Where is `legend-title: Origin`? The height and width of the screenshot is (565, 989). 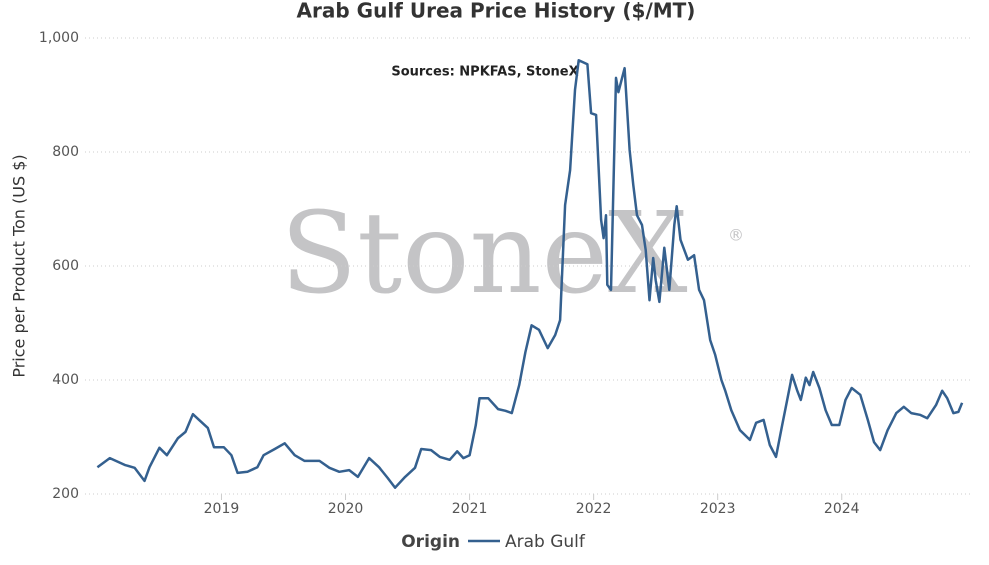 legend-title: Origin is located at coordinates (430, 542).